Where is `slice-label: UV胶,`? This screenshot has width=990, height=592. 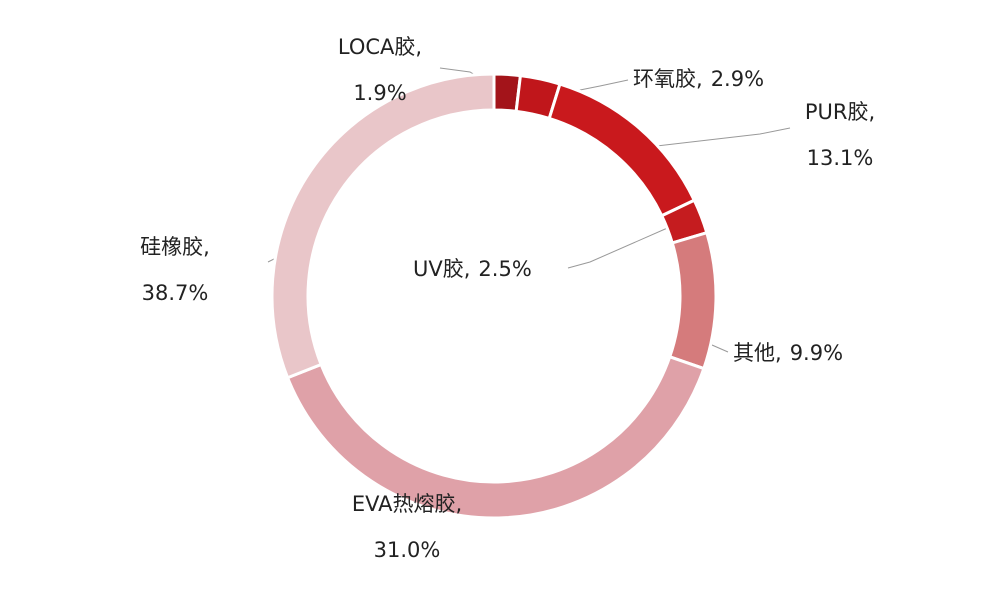
slice-label: UV胶, is located at coordinates (441, 269).